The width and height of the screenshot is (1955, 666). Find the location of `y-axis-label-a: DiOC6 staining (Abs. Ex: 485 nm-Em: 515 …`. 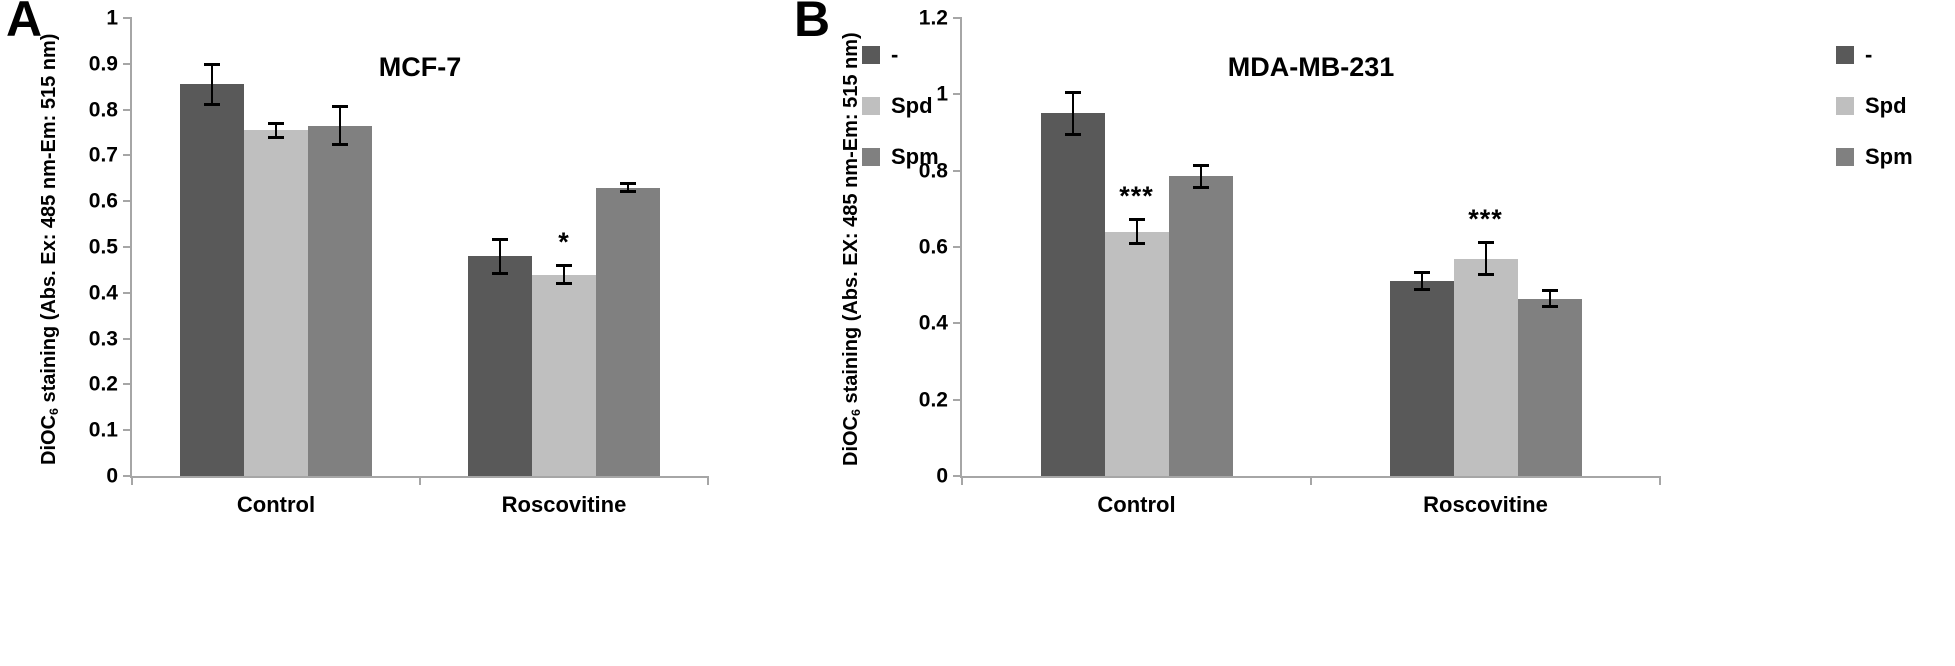

y-axis-label-a: DiOC6 staining (Abs. Ex: 485 nm-Em: 515 … is located at coordinates (49, 249).